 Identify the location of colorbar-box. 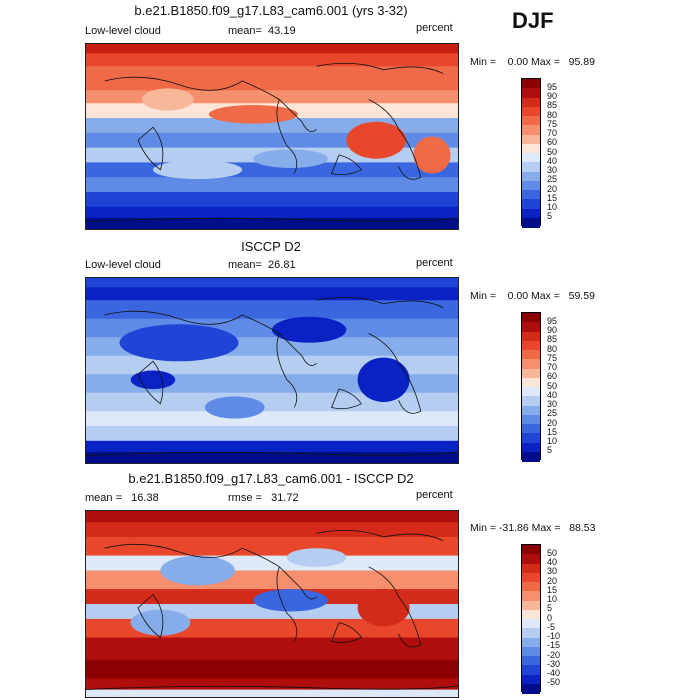
(531, 153).